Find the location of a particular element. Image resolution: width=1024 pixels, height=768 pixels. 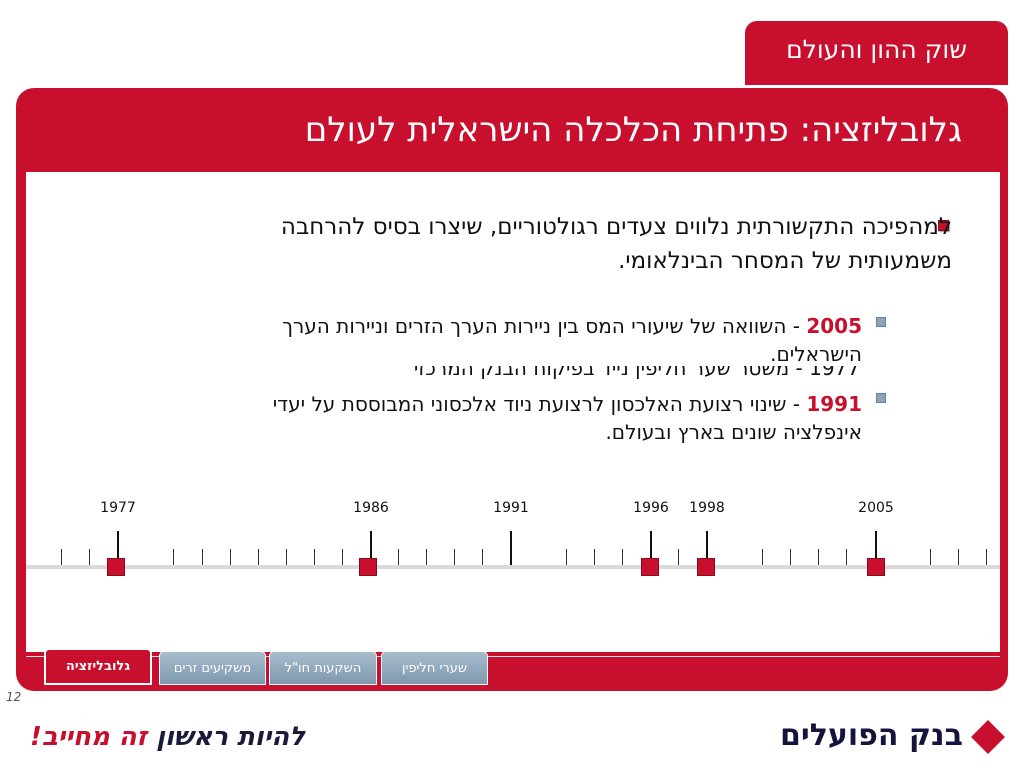

bank-logo-icon is located at coordinates (988, 737).